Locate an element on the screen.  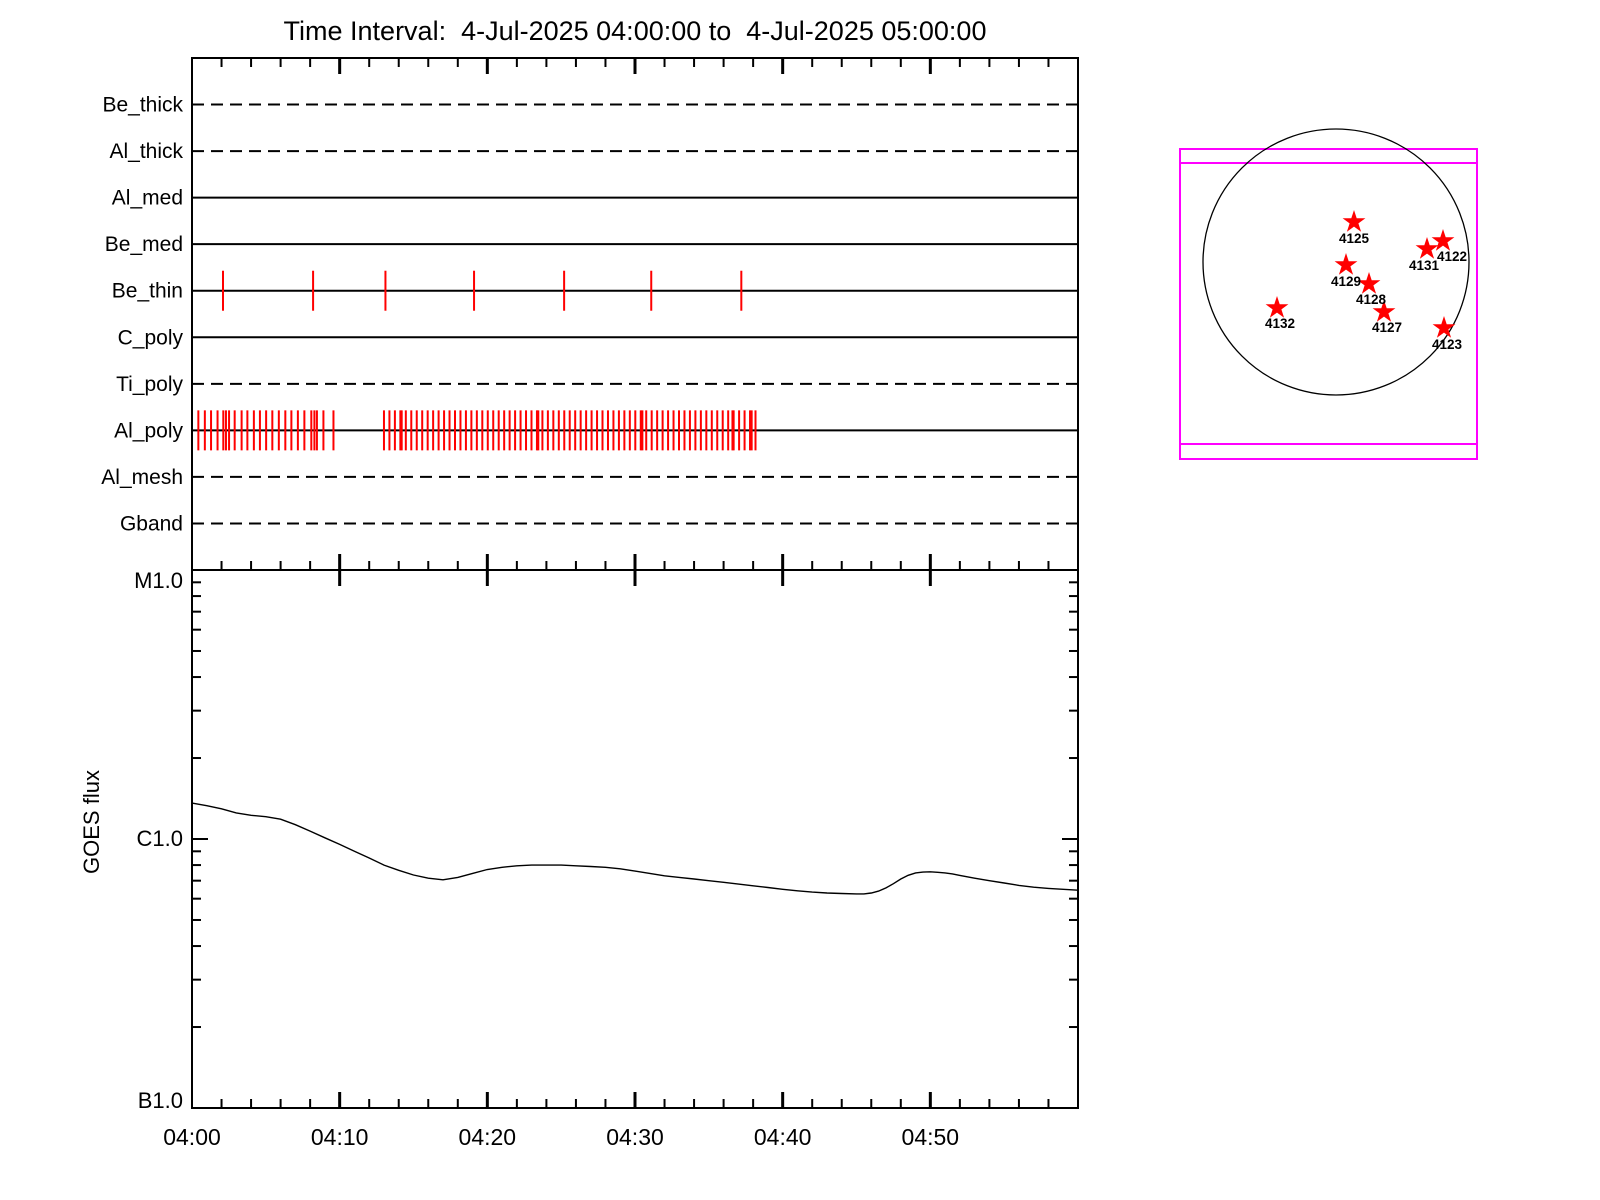
active-region-label: 4132 is located at coordinates (1280, 323).